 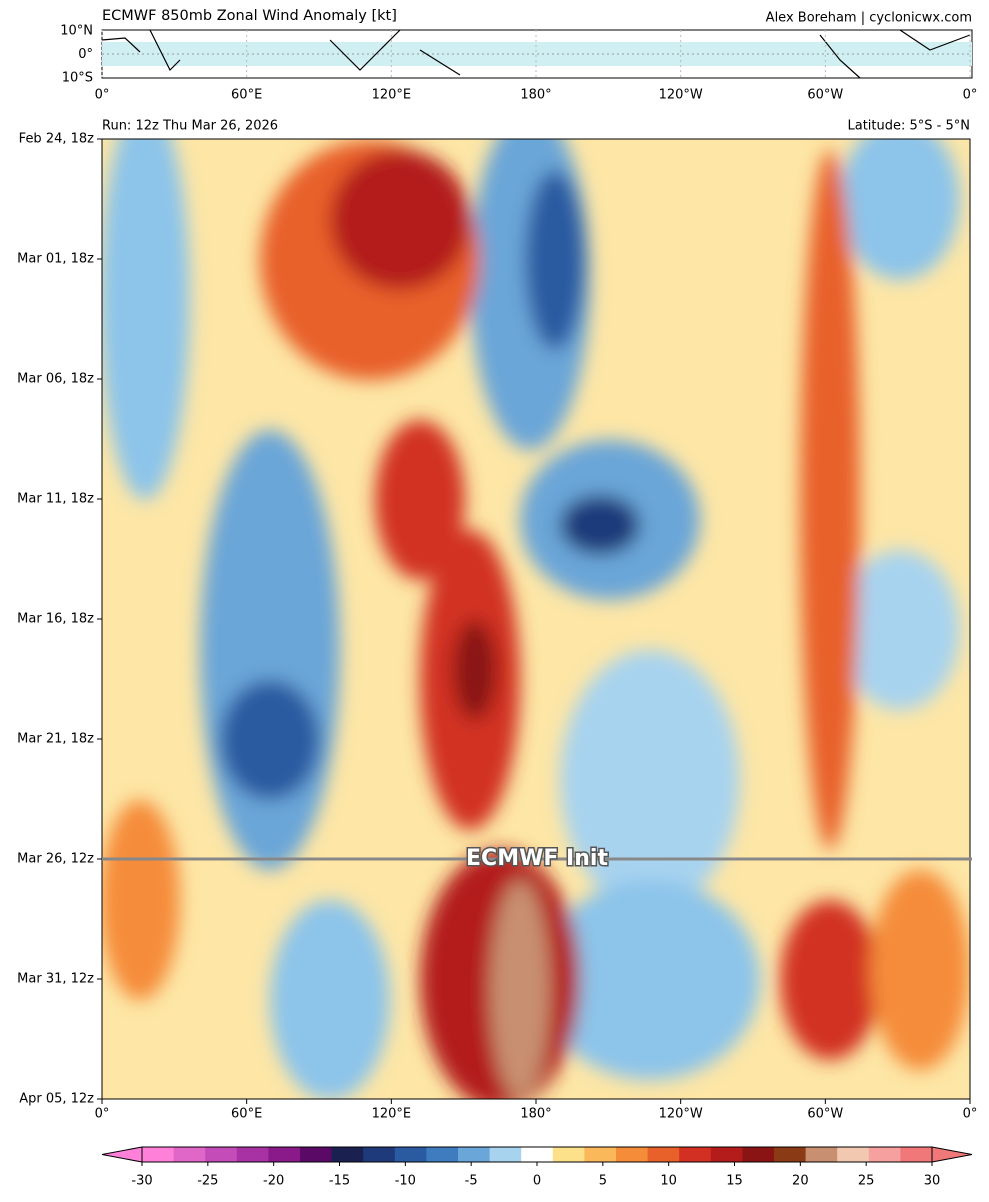 What do you see at coordinates (56, 139) in the screenshot?
I see `y-tick-label: Feb 24, 18z` at bounding box center [56, 139].